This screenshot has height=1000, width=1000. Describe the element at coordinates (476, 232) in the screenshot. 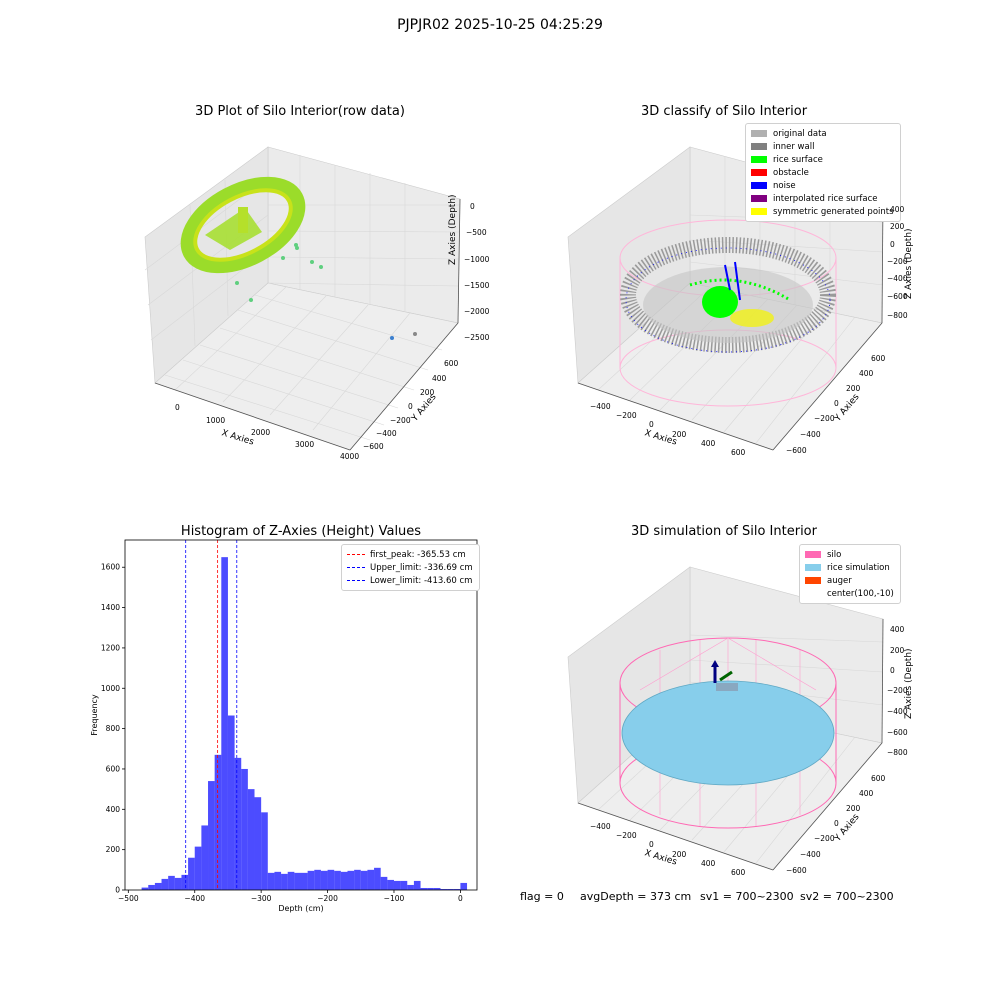

I see `raw-ztick: −500` at that location.